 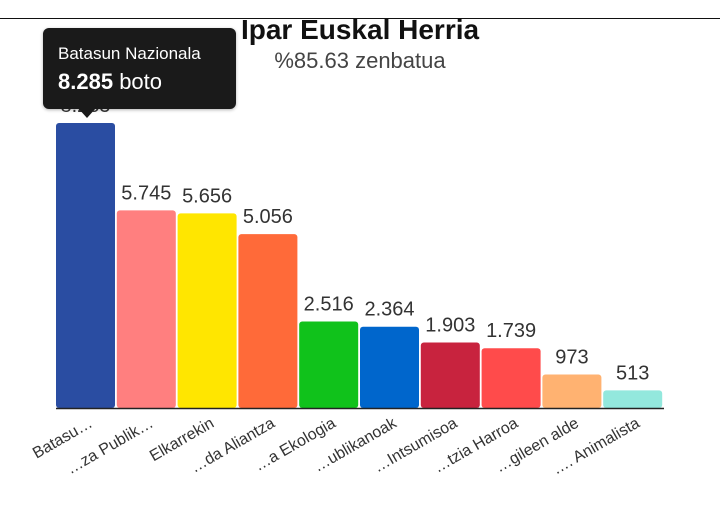 What do you see at coordinates (450, 326) in the screenshot?
I see `value-label-7: 1.903` at bounding box center [450, 326].